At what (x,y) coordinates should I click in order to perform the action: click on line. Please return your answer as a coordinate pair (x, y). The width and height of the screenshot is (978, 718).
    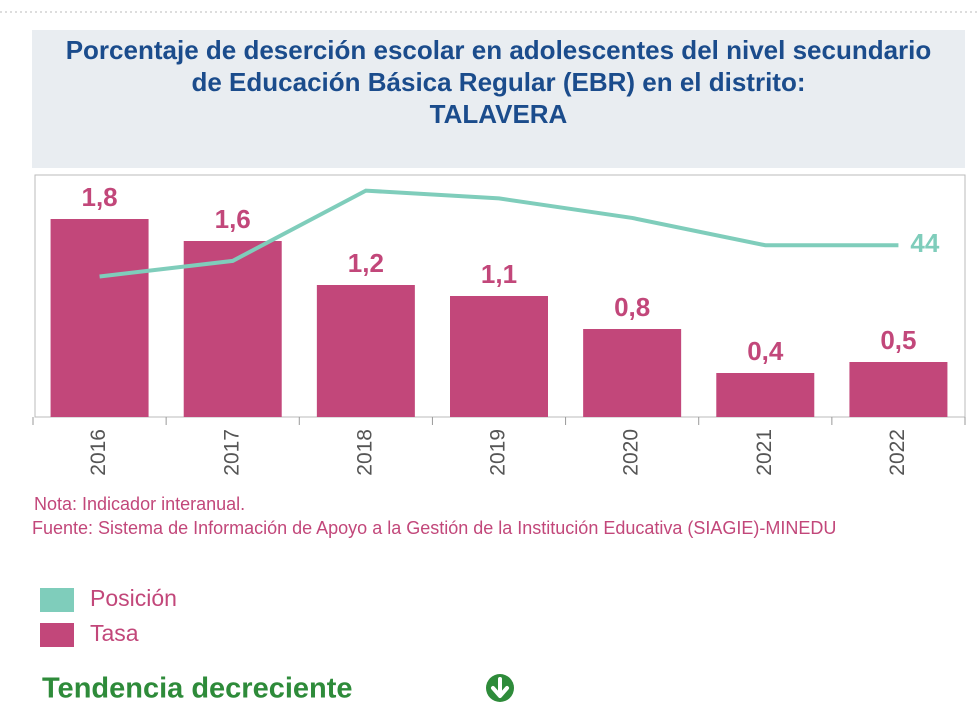
    Looking at the image, I should click on (499, 233).